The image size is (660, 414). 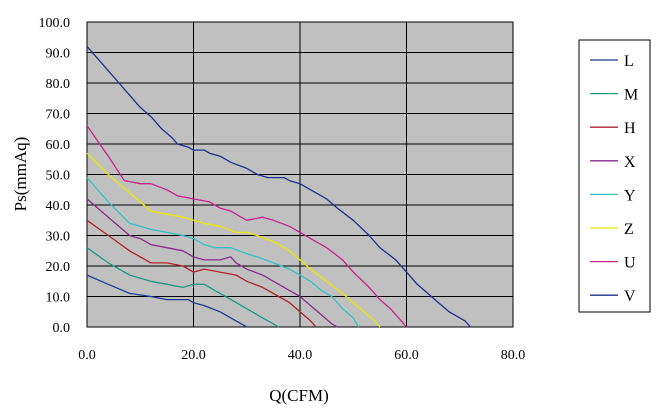 I want to click on series-line-h, so click(x=201, y=273).